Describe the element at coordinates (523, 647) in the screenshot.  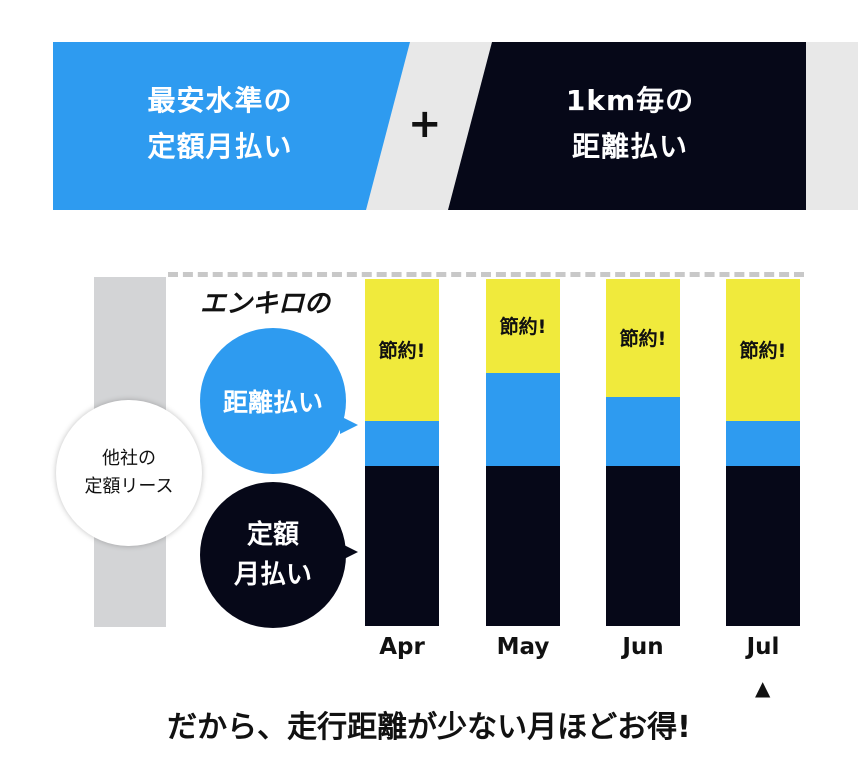
I see `month-label: May` at that location.